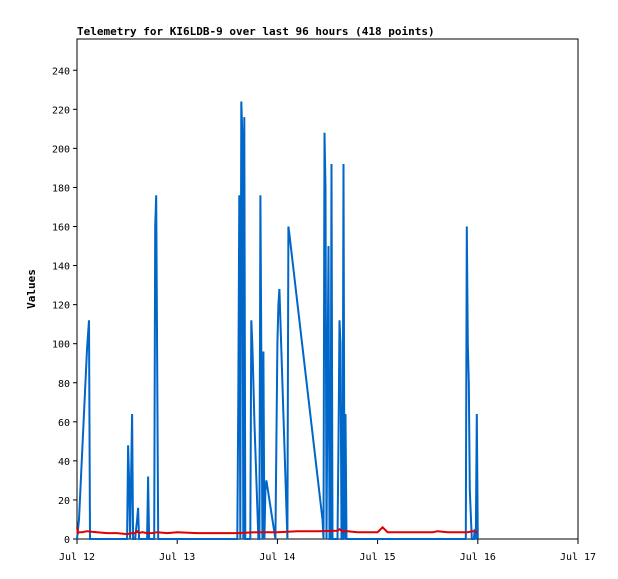  What do you see at coordinates (64, 423) in the screenshot?
I see `y-tick-label: 60` at bounding box center [64, 423].